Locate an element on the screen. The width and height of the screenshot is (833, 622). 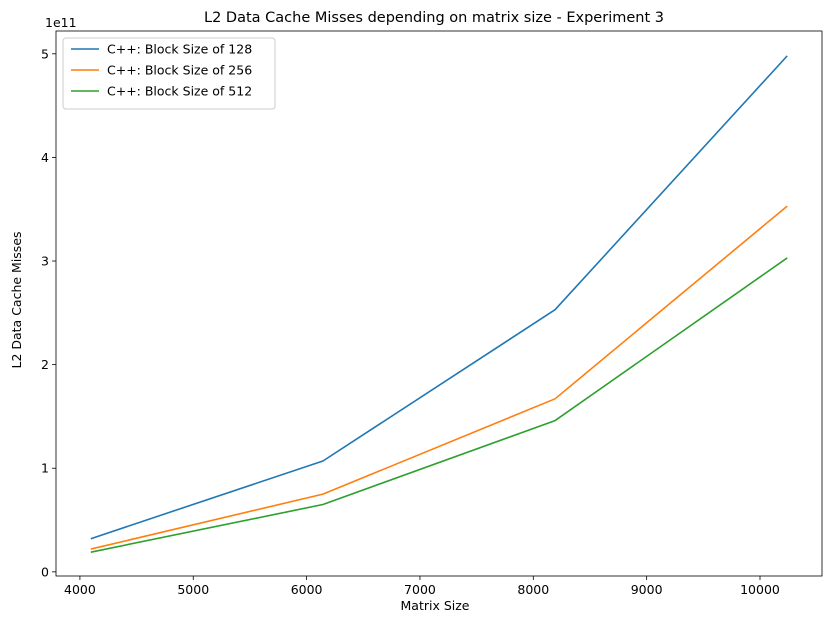
y-tick-label: 3 is located at coordinates (45, 261).